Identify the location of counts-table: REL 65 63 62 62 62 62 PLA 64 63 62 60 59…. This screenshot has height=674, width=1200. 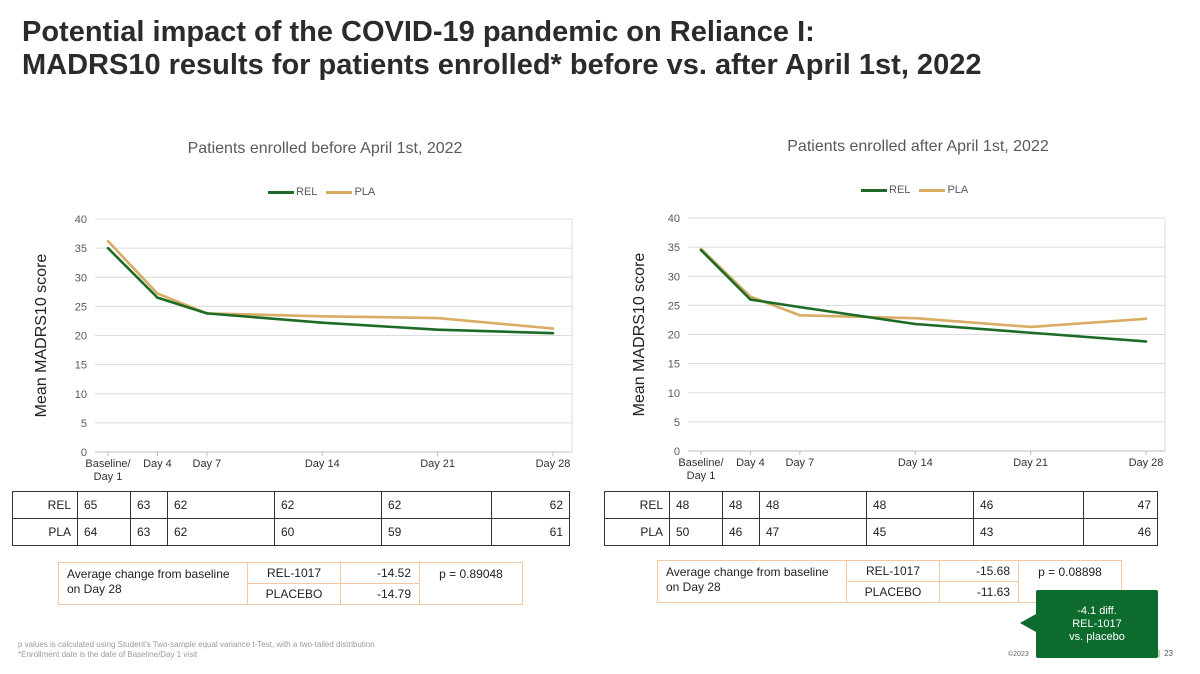
(291, 518).